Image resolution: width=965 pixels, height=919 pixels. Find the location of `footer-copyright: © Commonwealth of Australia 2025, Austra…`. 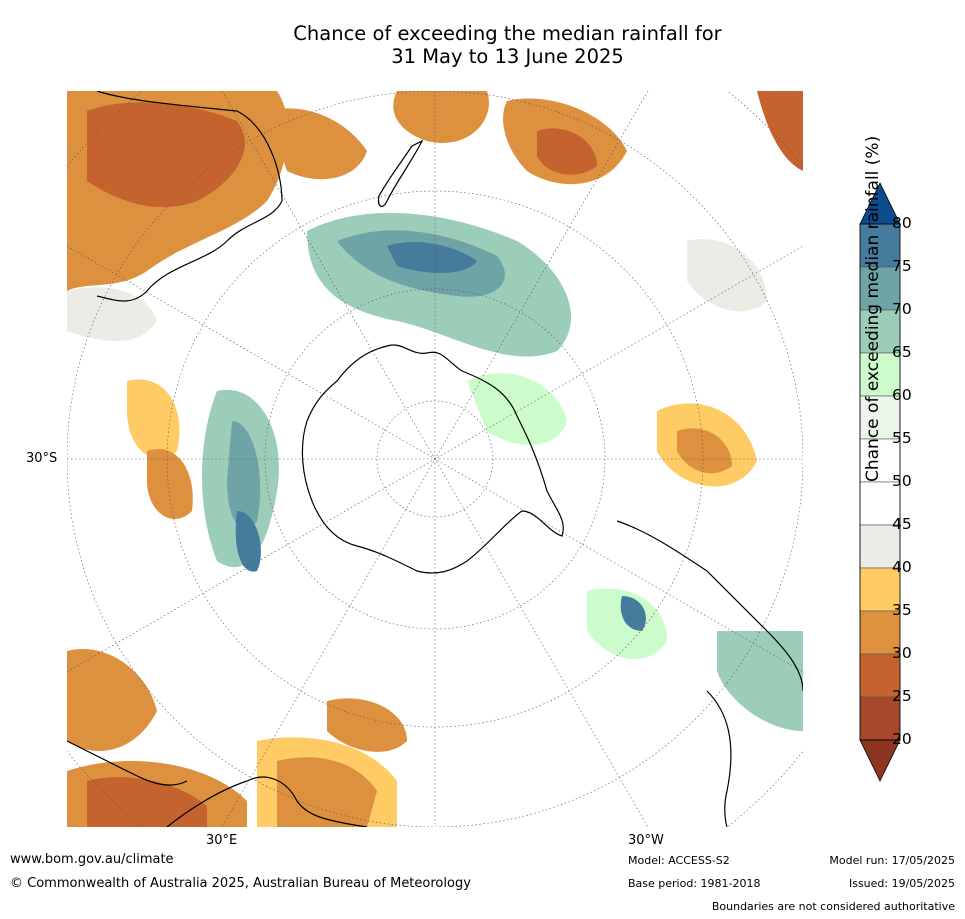

footer-copyright: © Commonwealth of Australia 2025, Austra… is located at coordinates (240, 883).